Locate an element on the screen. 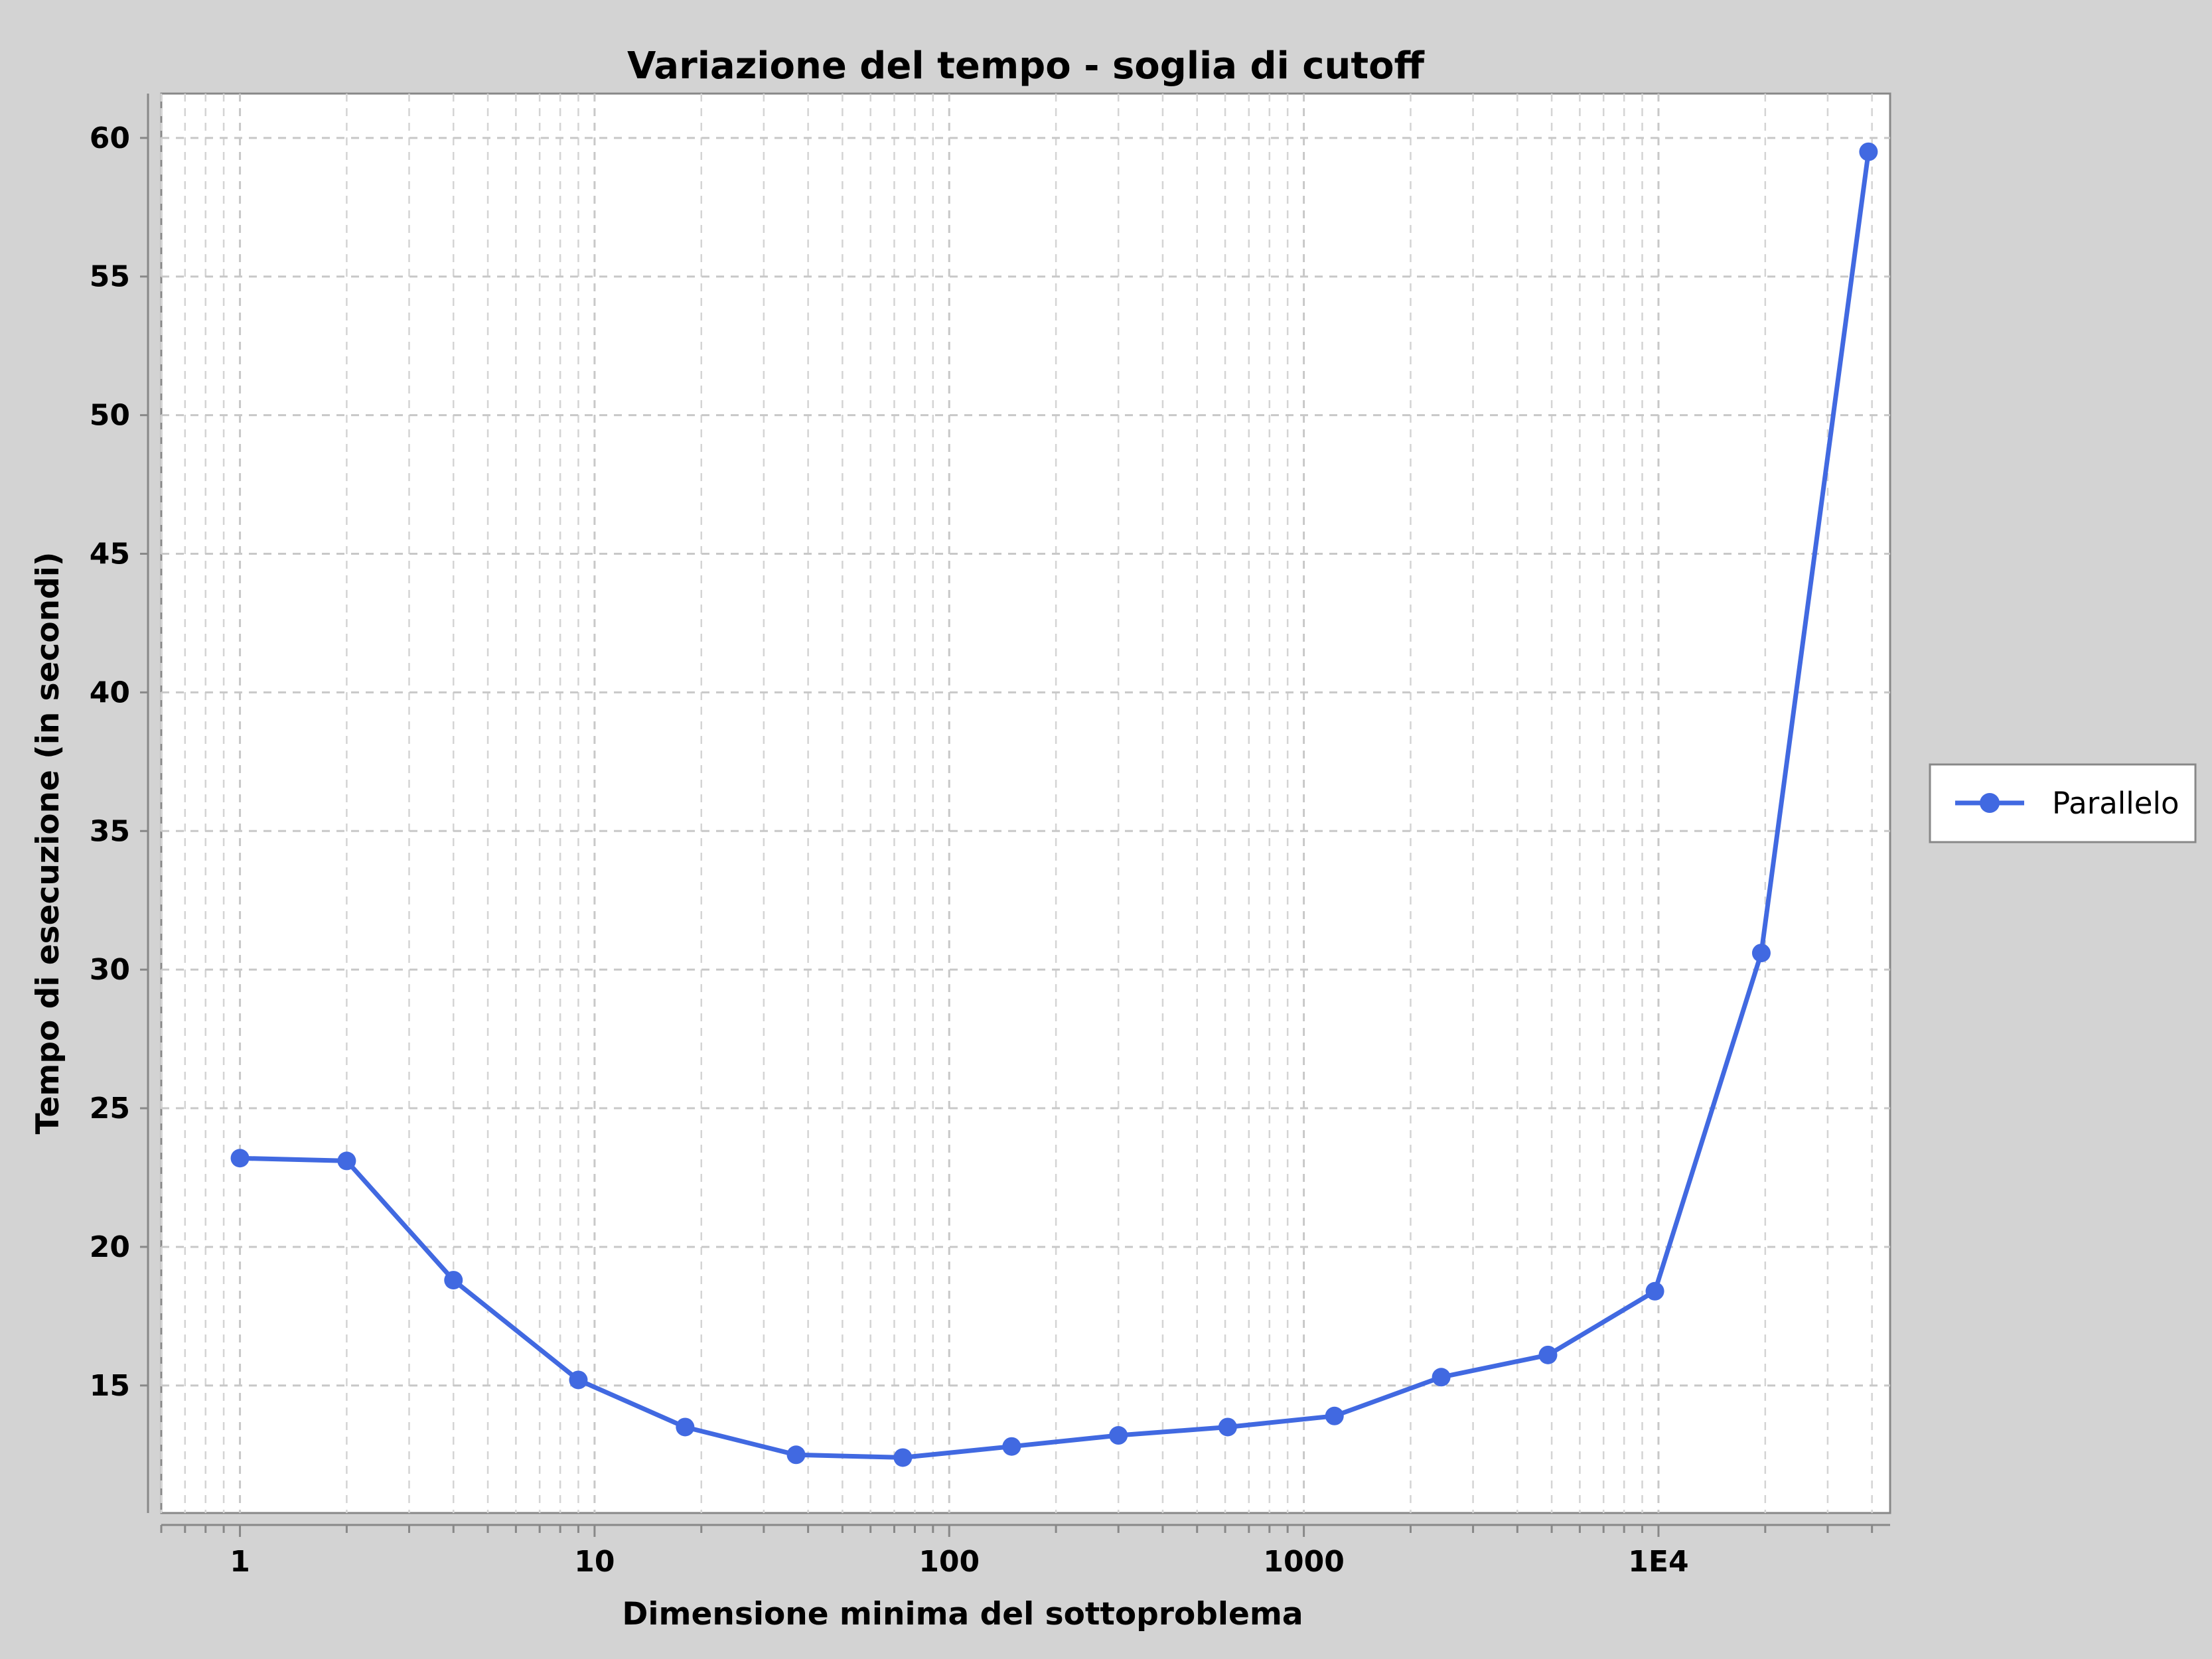  legend: Parallelo is located at coordinates (2063, 803).